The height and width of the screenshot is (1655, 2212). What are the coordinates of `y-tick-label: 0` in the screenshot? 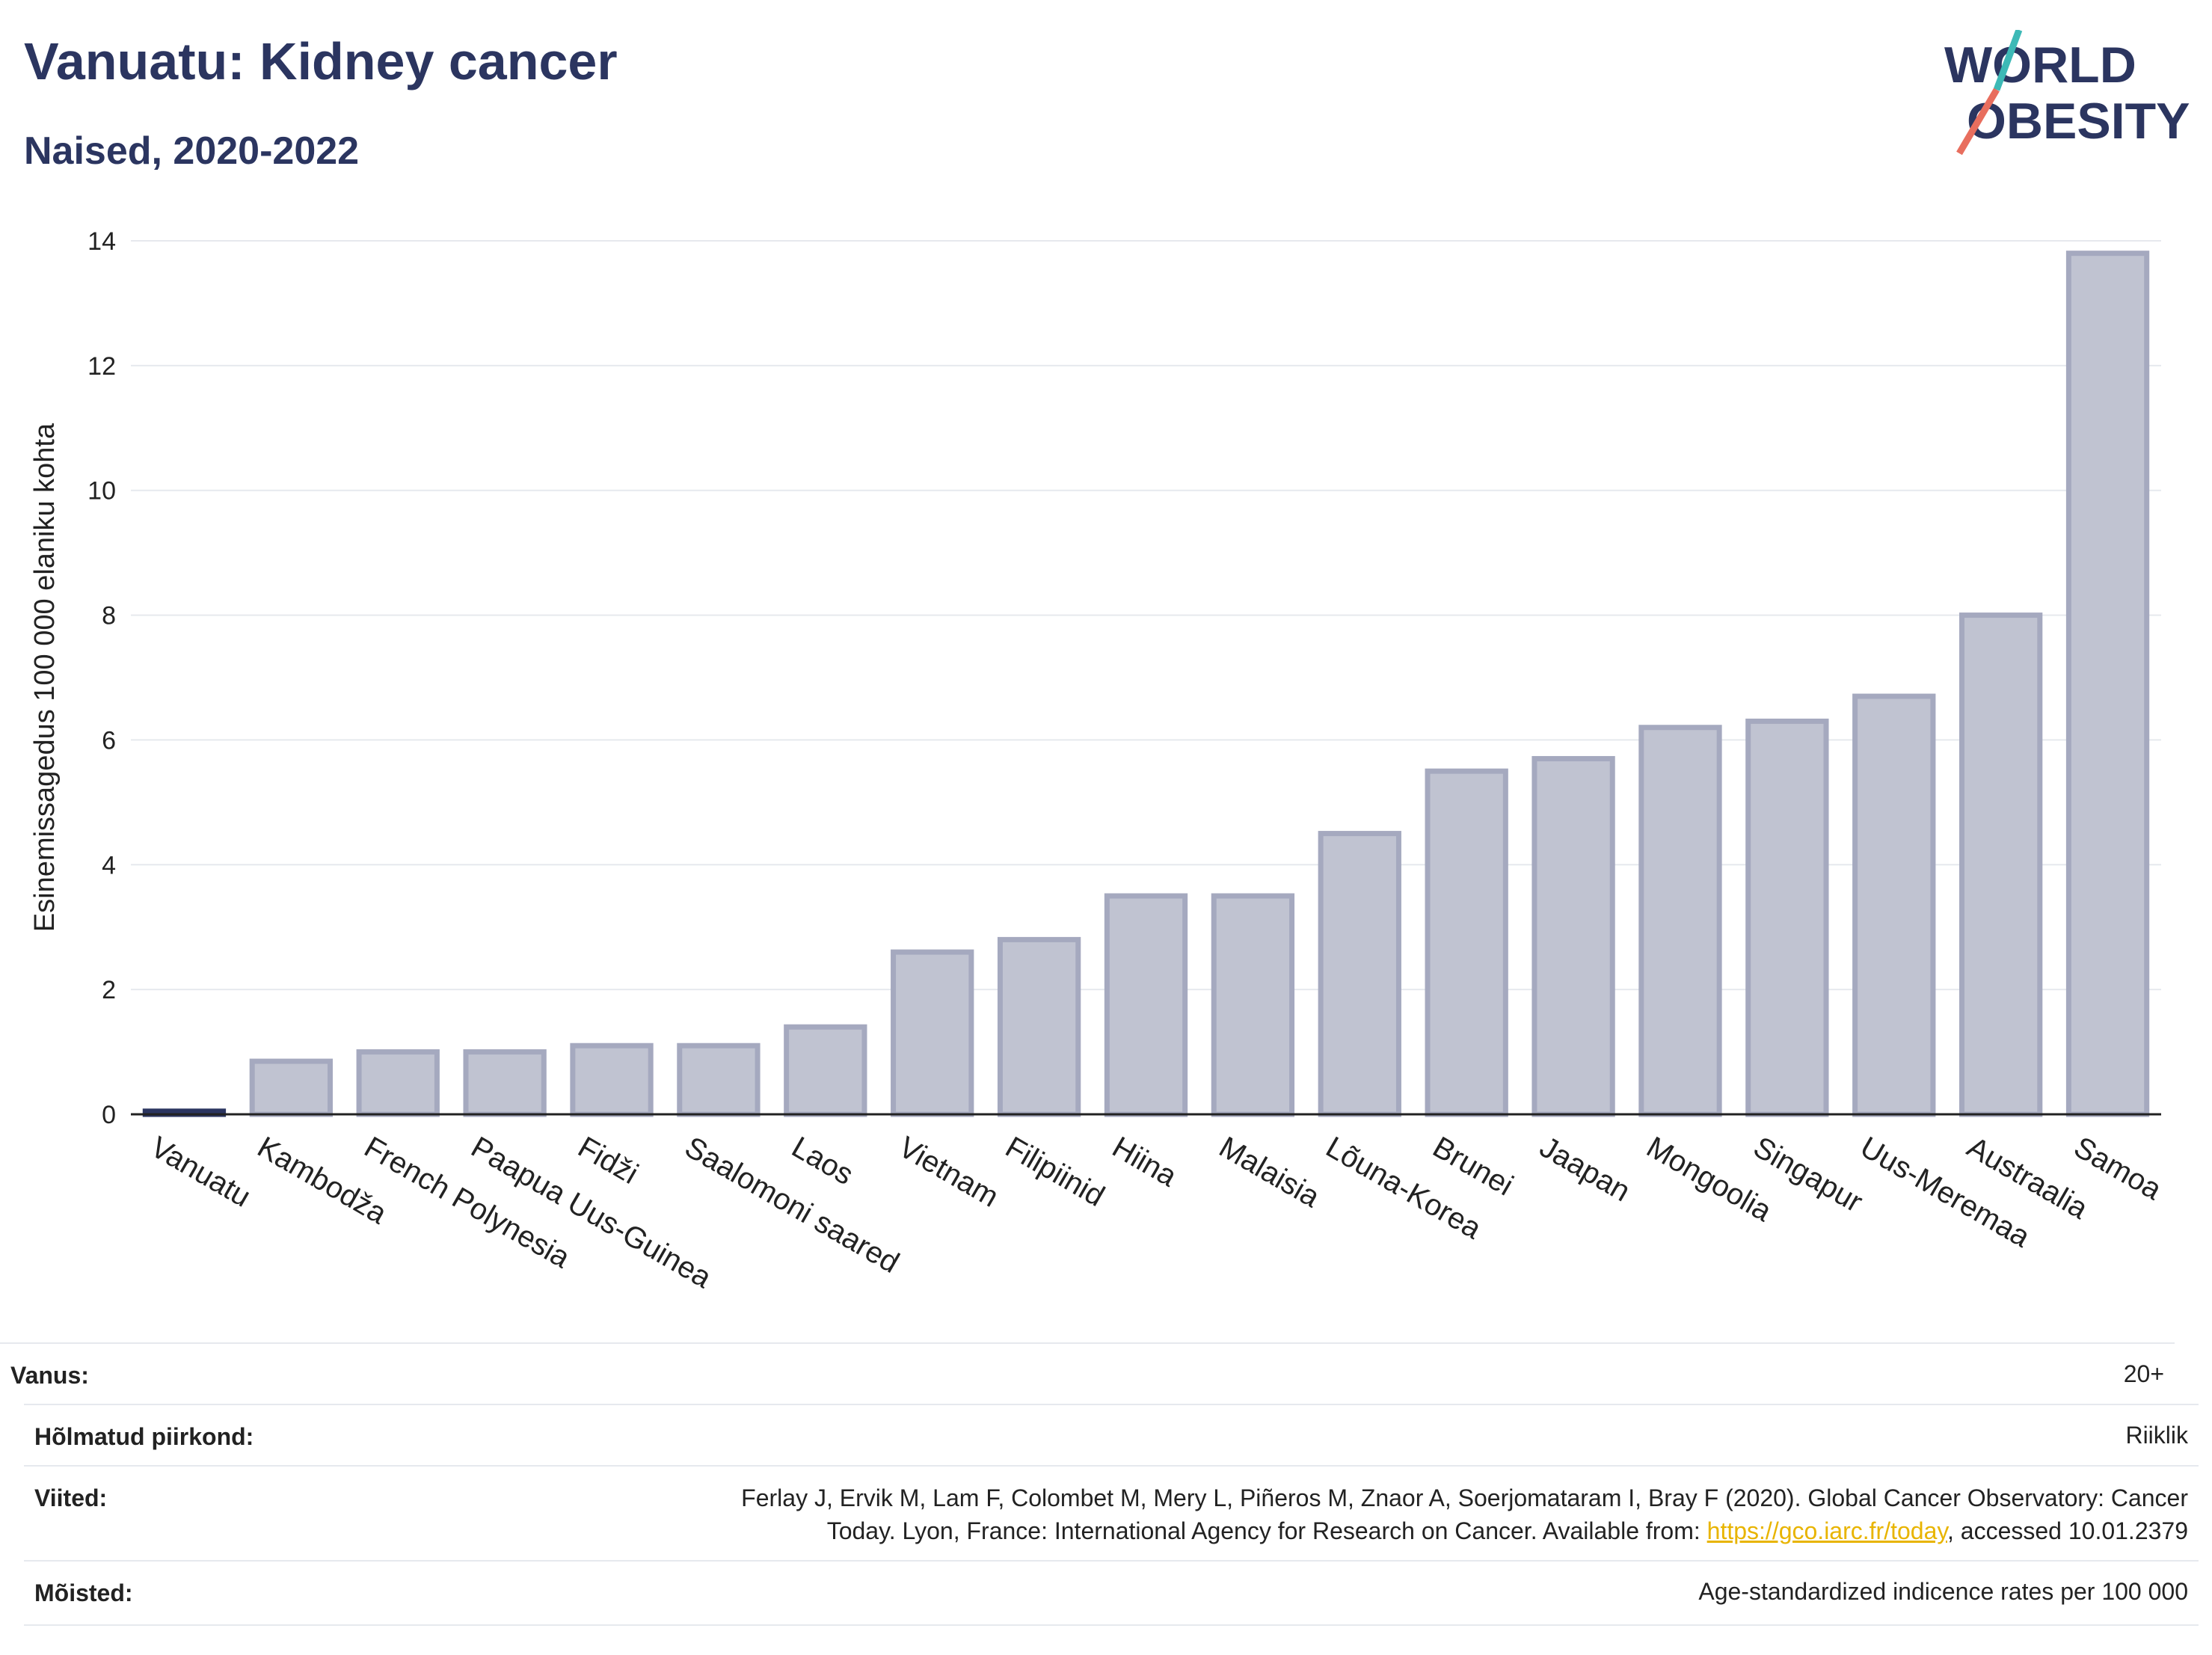 It's located at (109, 1115).